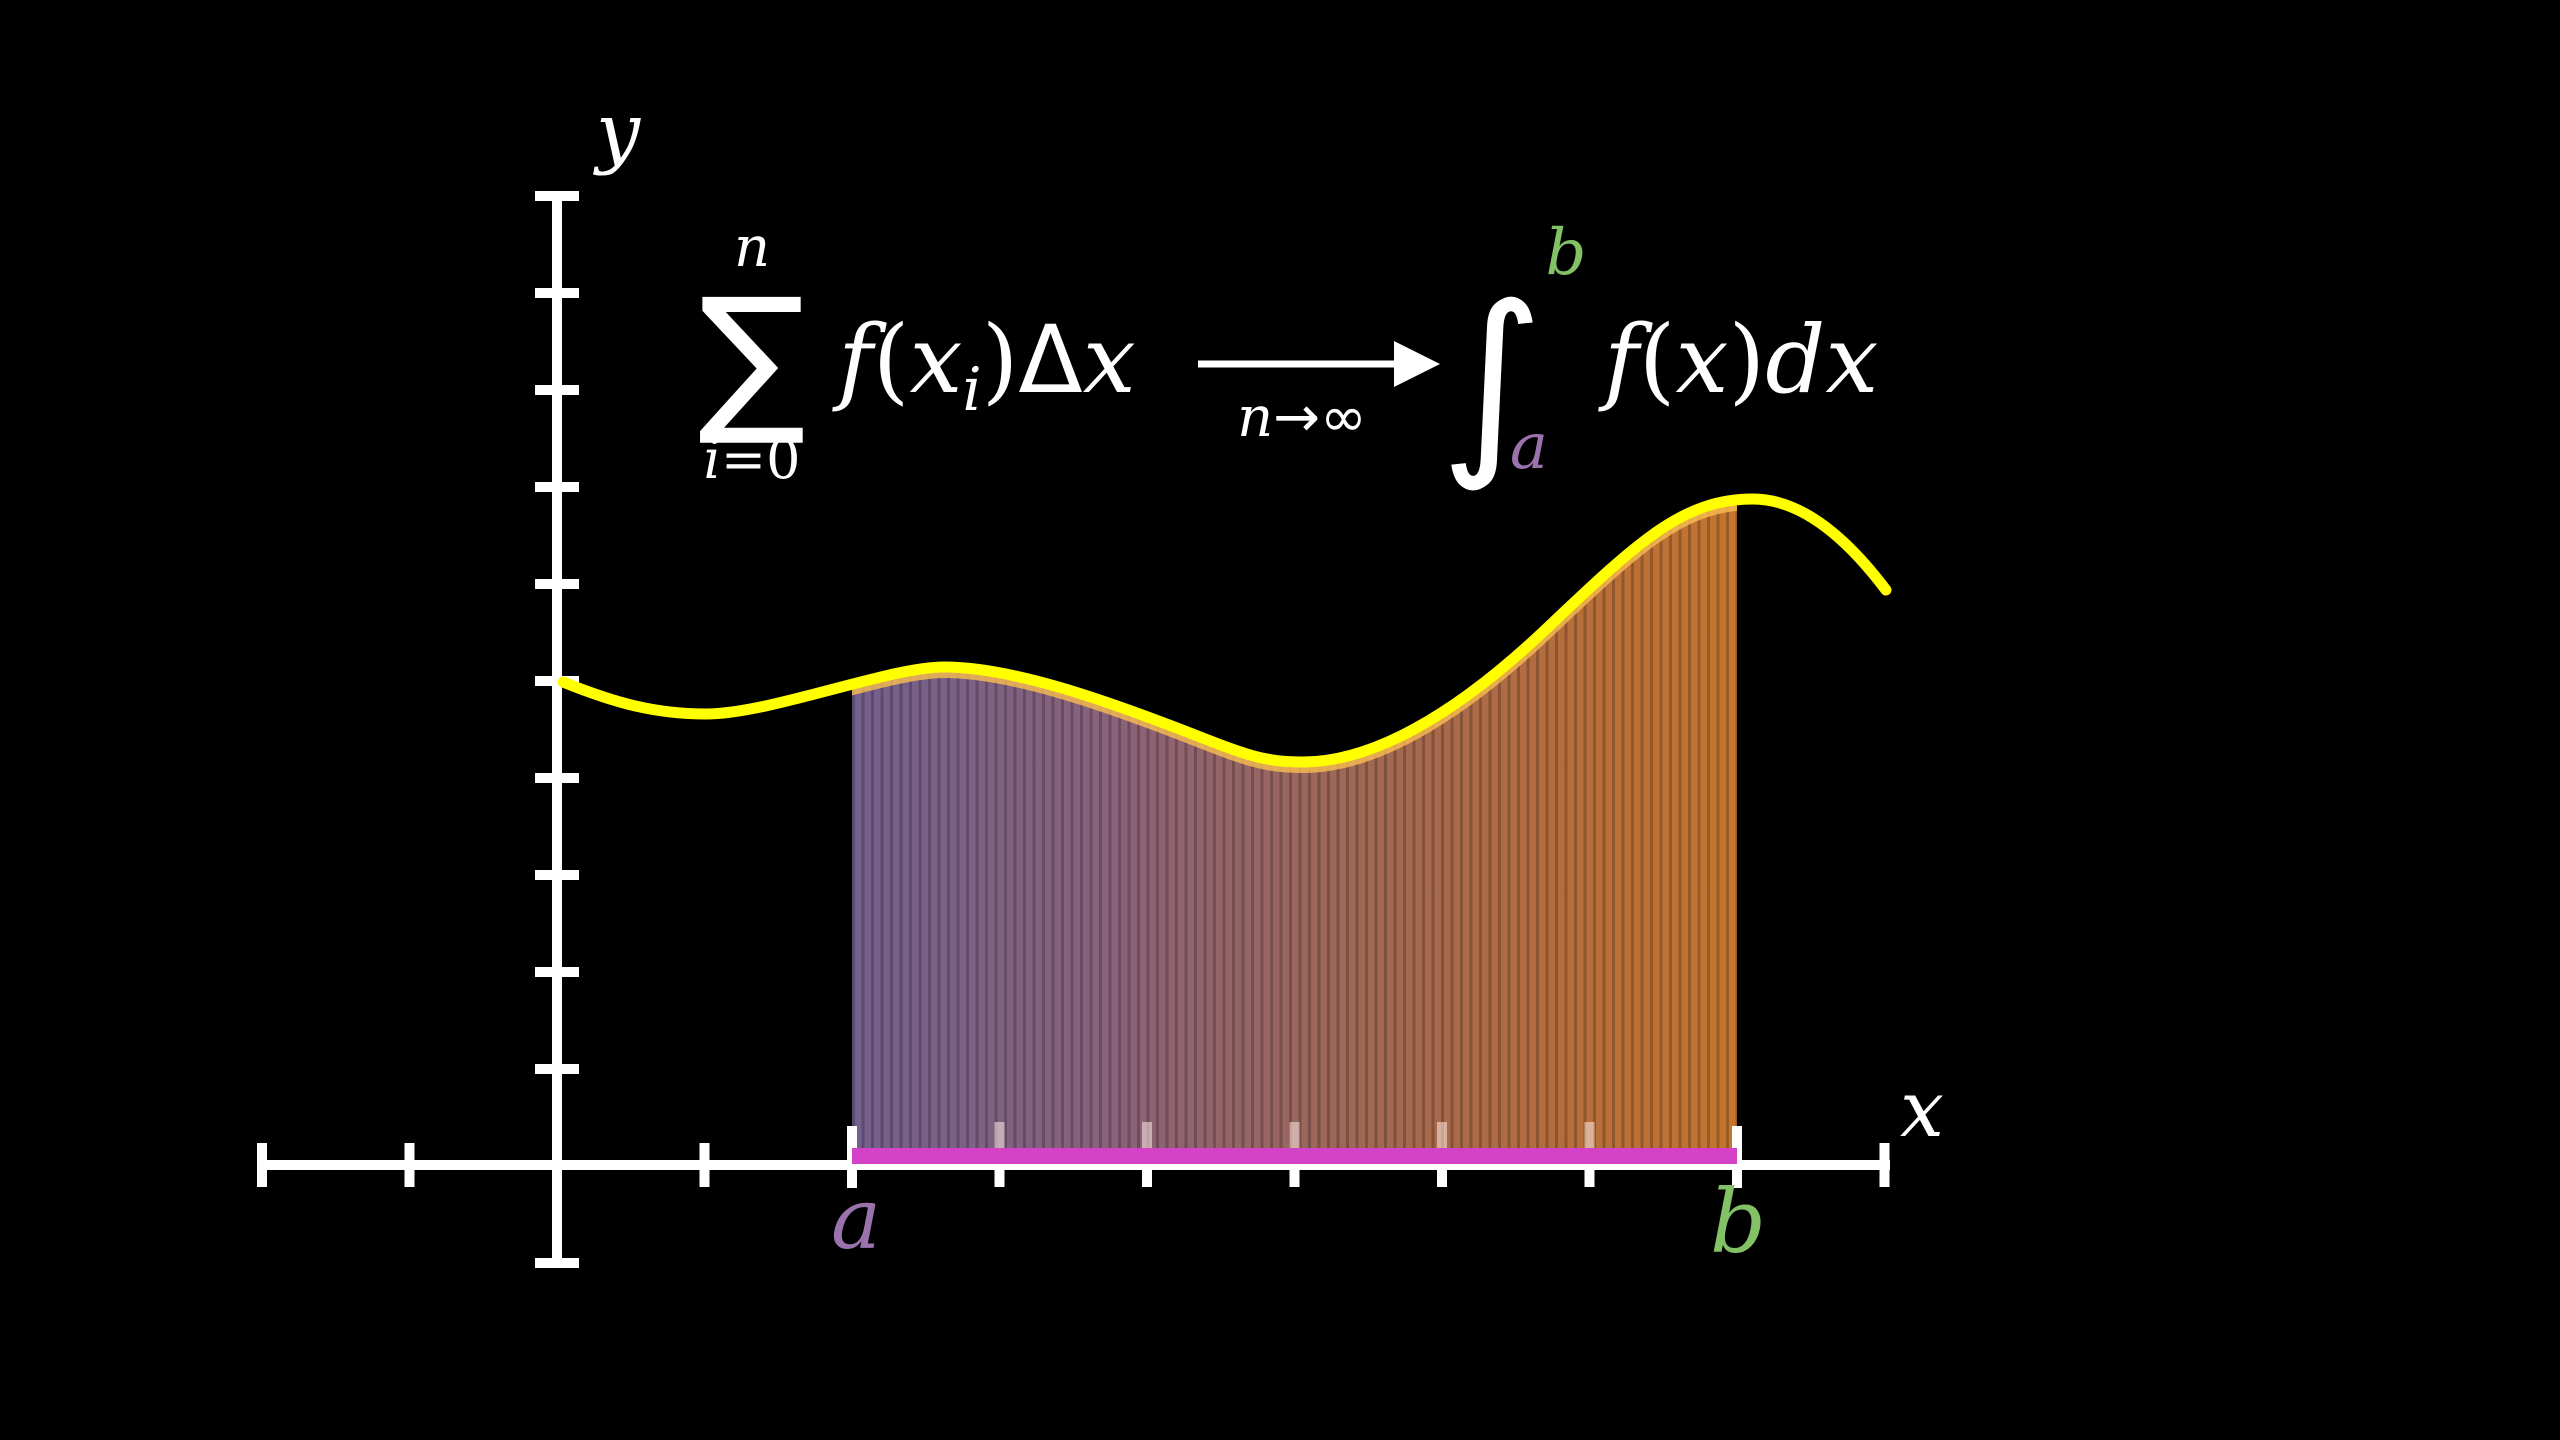 This screenshot has height=1440, width=2560. I want to click on x-axis-line, so click(1073, 1165).